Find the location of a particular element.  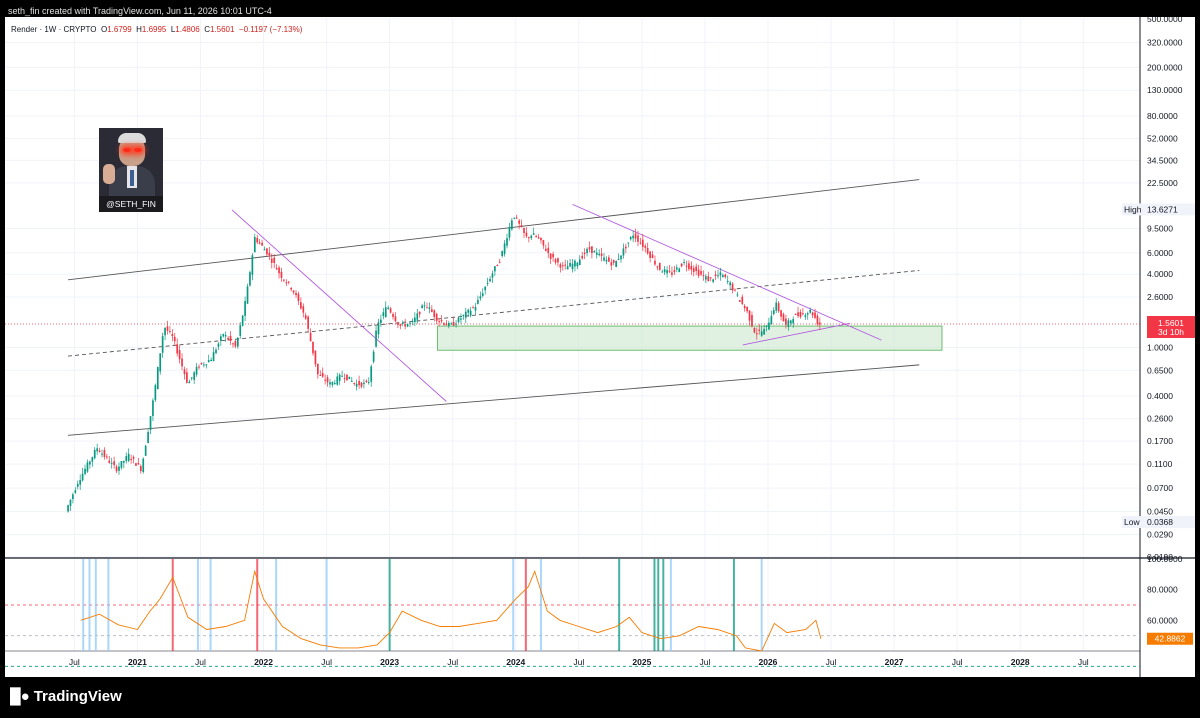

price-tick-label: 500.0000 is located at coordinates (1165, 20).